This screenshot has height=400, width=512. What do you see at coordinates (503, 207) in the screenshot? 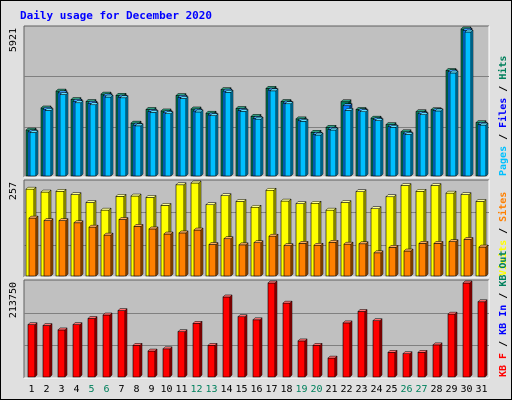
I see `legend-item-middle-2: Sites` at bounding box center [503, 207].